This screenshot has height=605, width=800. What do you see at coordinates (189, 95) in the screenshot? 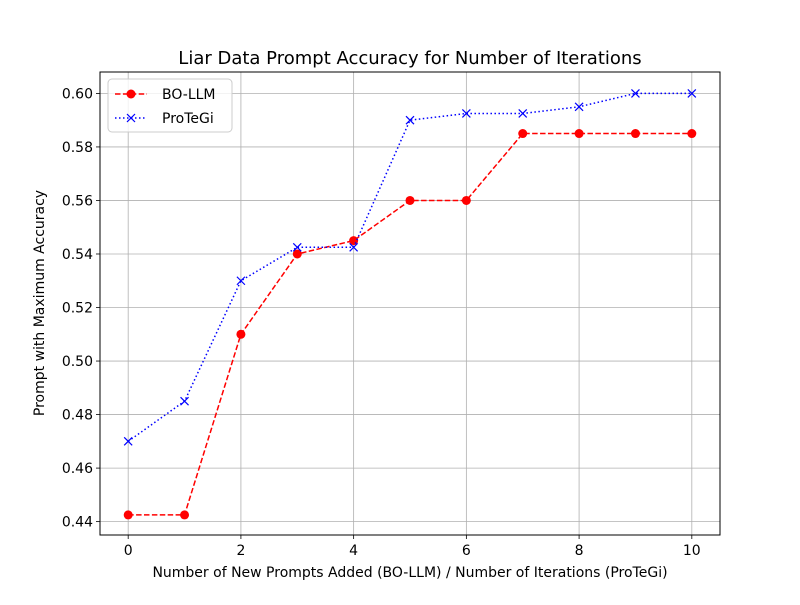
I see `legend-bo-llm-label: BO-LLM` at bounding box center [189, 95].